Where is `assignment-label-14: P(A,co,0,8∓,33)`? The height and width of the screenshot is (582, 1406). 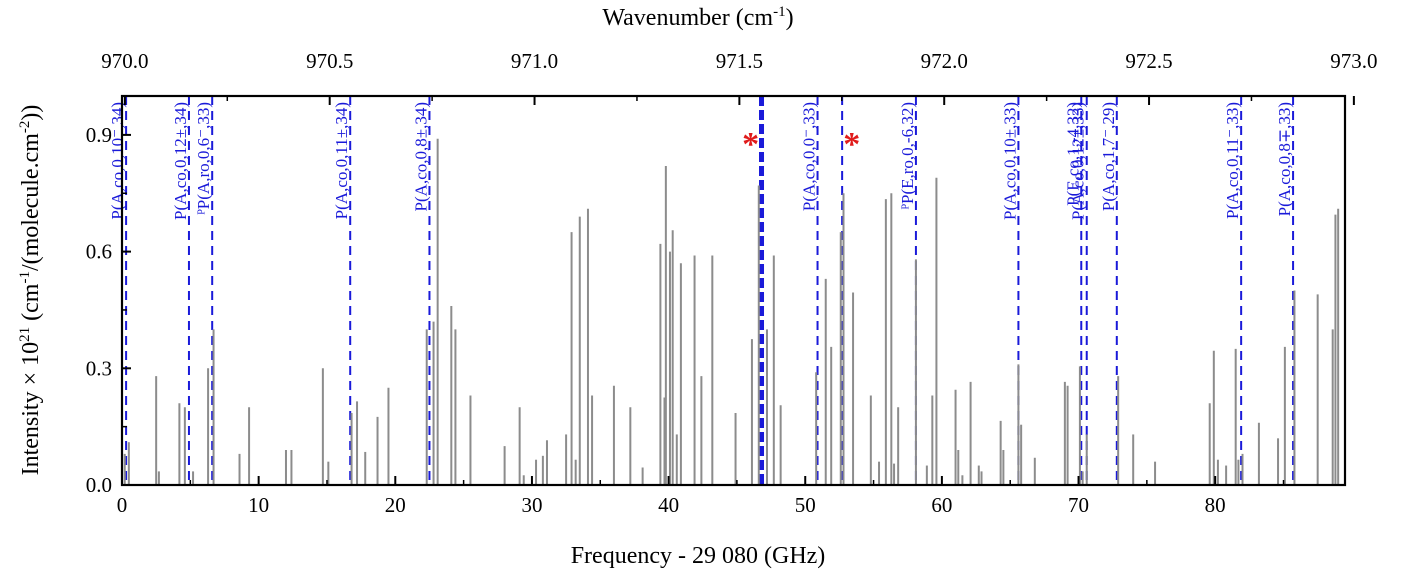 assignment-label-14: P(A,co,0,8∓,33) is located at coordinates (1284, 159).